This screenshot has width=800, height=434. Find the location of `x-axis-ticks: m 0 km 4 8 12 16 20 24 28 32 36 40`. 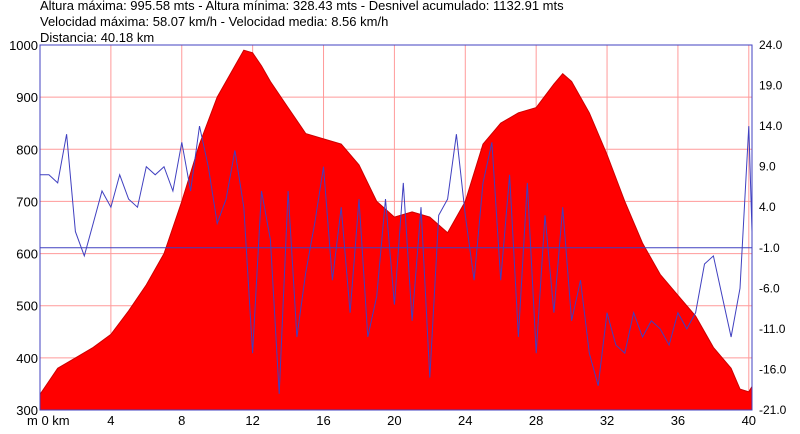

x-axis-ticks: m 0 km 4 8 12 16 20 24 28 32 36 40 is located at coordinates (391, 420).